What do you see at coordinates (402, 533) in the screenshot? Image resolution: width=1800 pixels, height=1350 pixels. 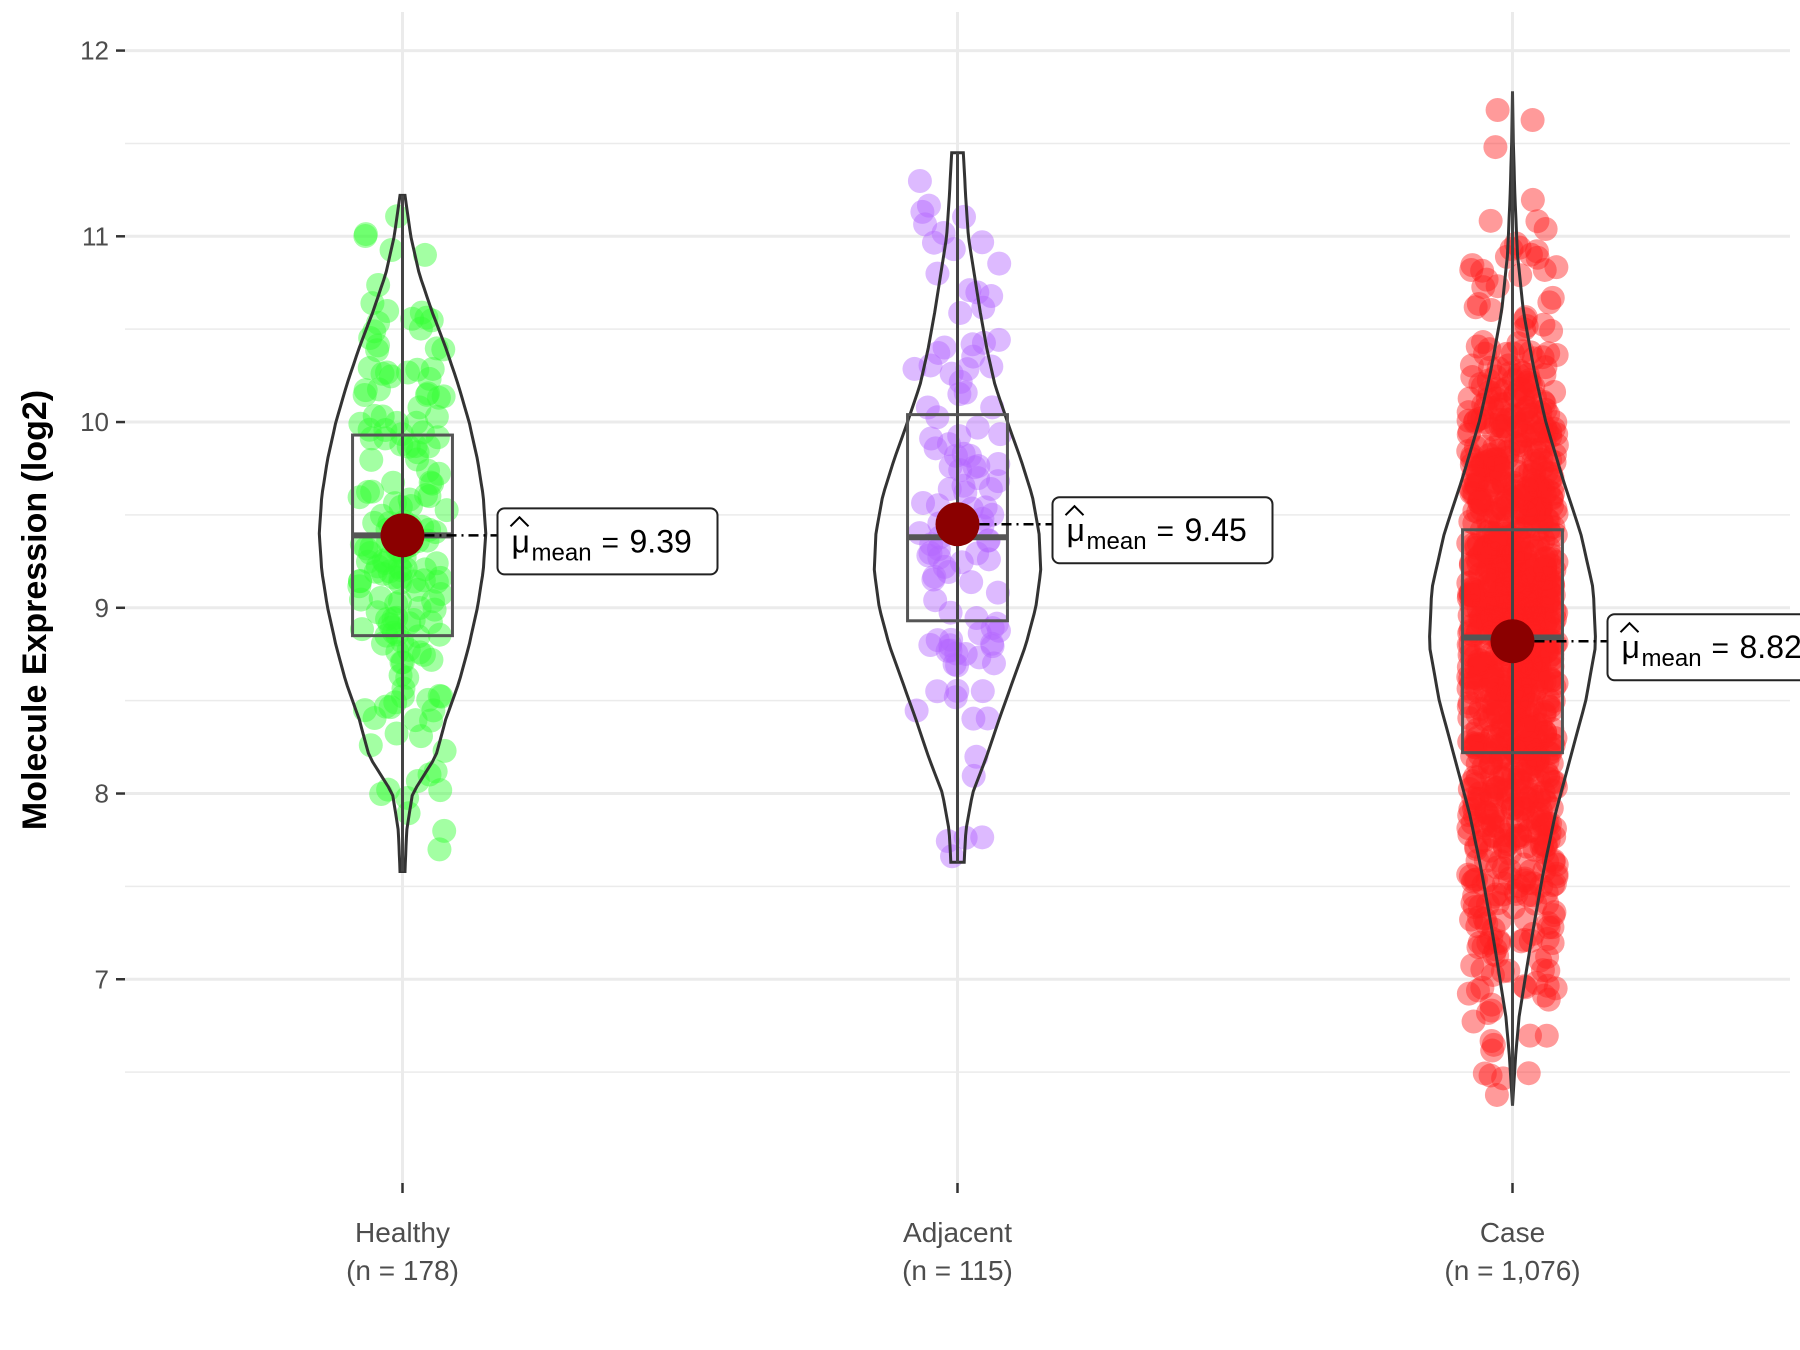 I see `violin-outline` at bounding box center [402, 533].